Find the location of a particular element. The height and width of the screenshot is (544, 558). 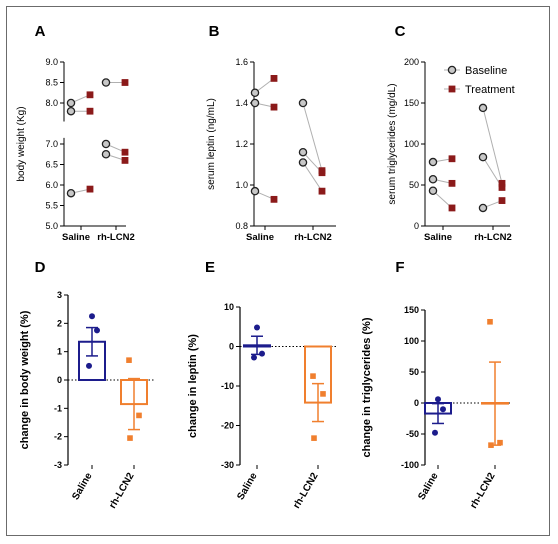

y-tick-label: -3 is located at coordinates (58, 465).